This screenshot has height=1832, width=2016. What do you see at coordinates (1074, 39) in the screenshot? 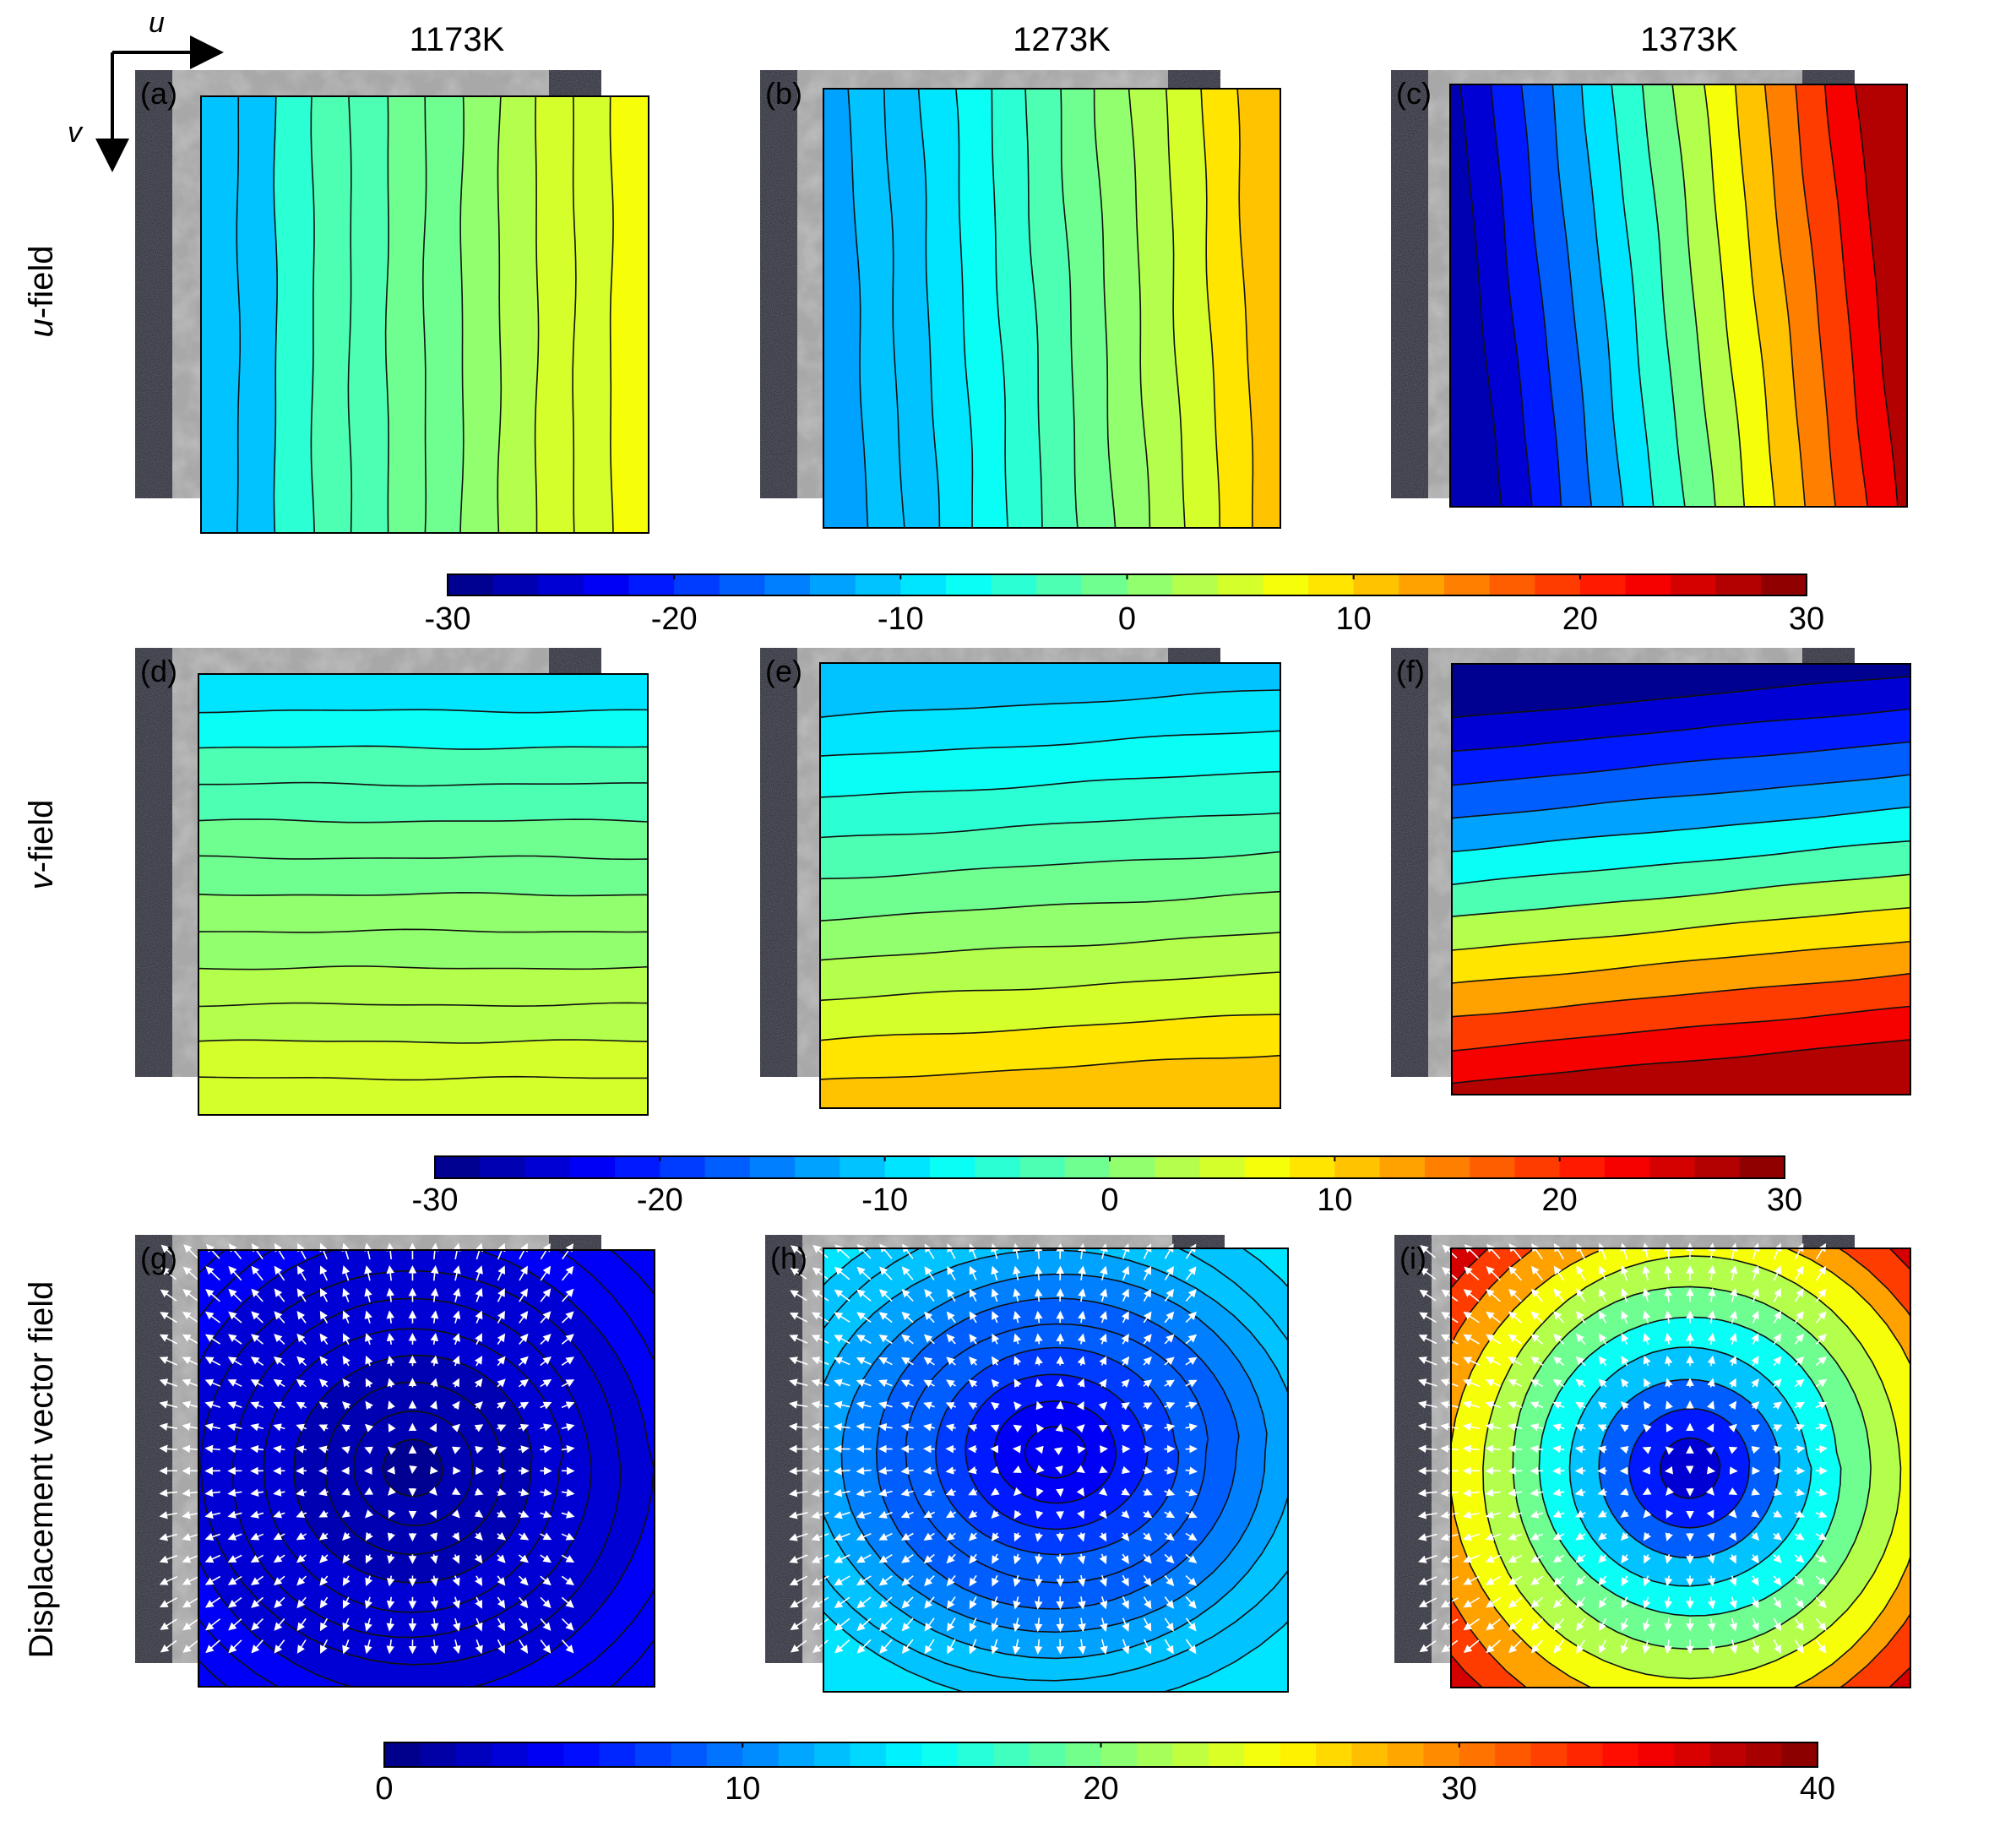
I see `column-headers: 1173K 1273K 1373K` at bounding box center [1074, 39].